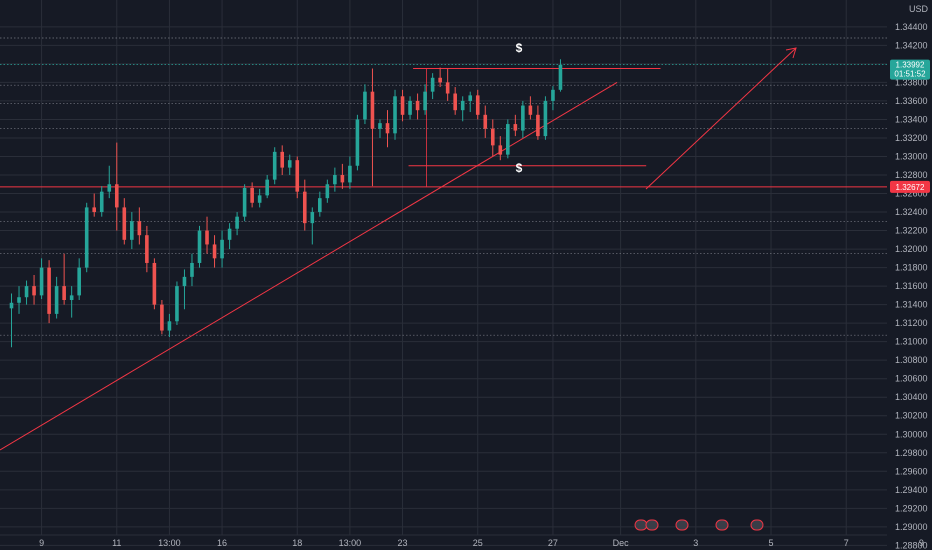 The image size is (932, 550). What do you see at coordinates (791, 53) in the screenshot?
I see `projection-arrow-head` at bounding box center [791, 53].